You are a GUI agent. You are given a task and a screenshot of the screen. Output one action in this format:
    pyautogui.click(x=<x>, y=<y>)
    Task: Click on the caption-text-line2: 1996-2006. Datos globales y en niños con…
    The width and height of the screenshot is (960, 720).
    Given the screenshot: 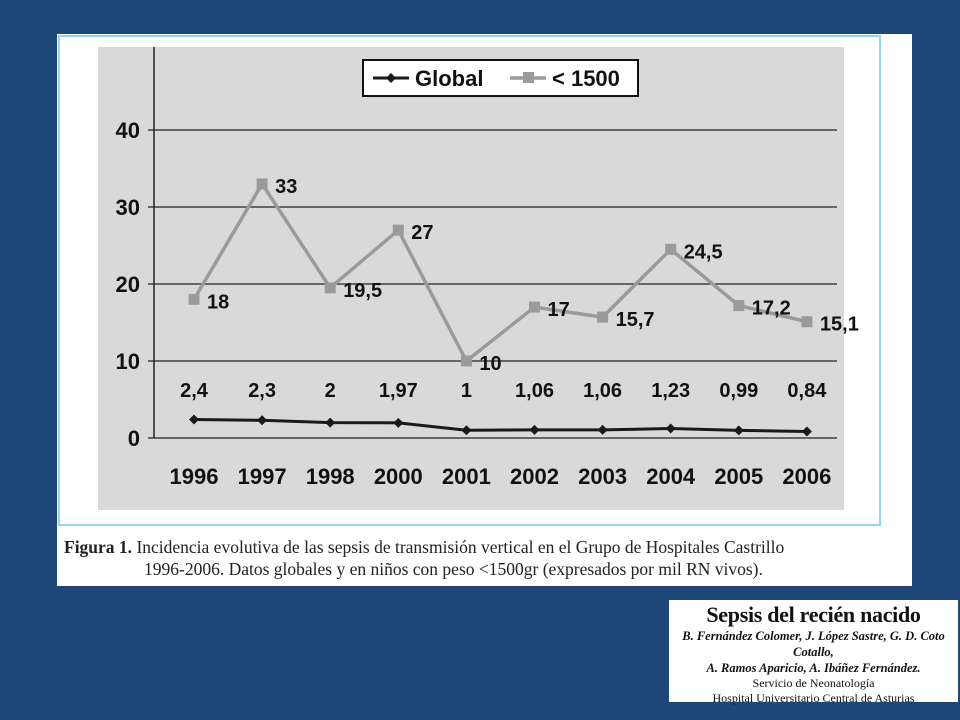 What is the action you would take?
    pyautogui.click(x=453, y=569)
    